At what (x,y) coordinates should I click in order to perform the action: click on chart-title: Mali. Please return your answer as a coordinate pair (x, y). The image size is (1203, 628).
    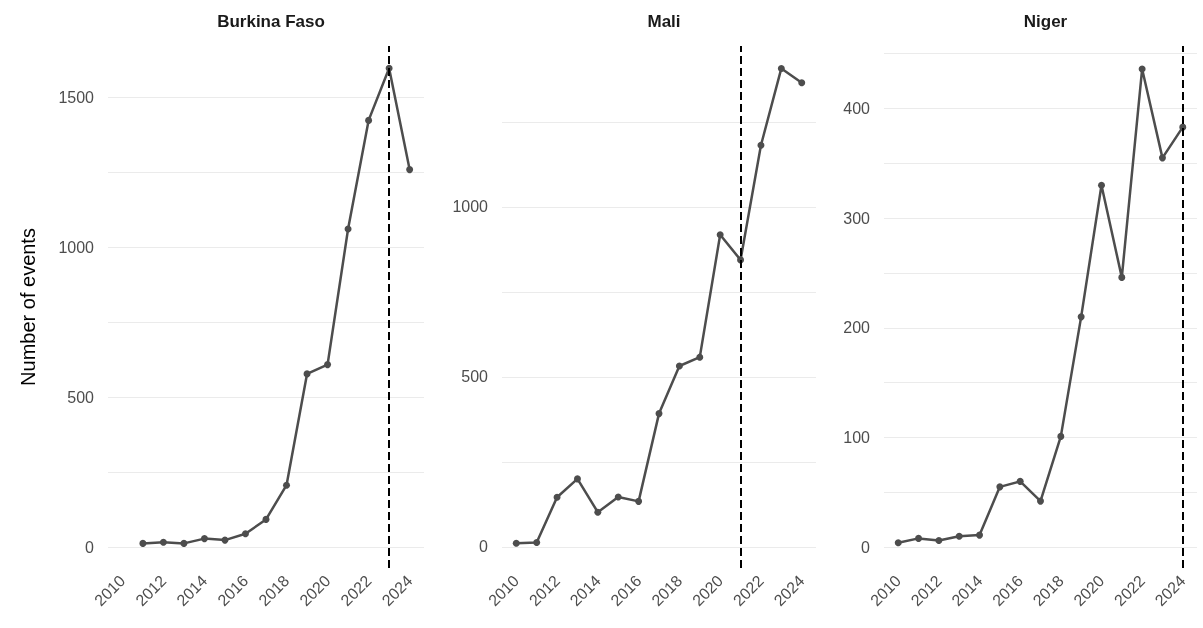
    Looking at the image, I should click on (664, 21).